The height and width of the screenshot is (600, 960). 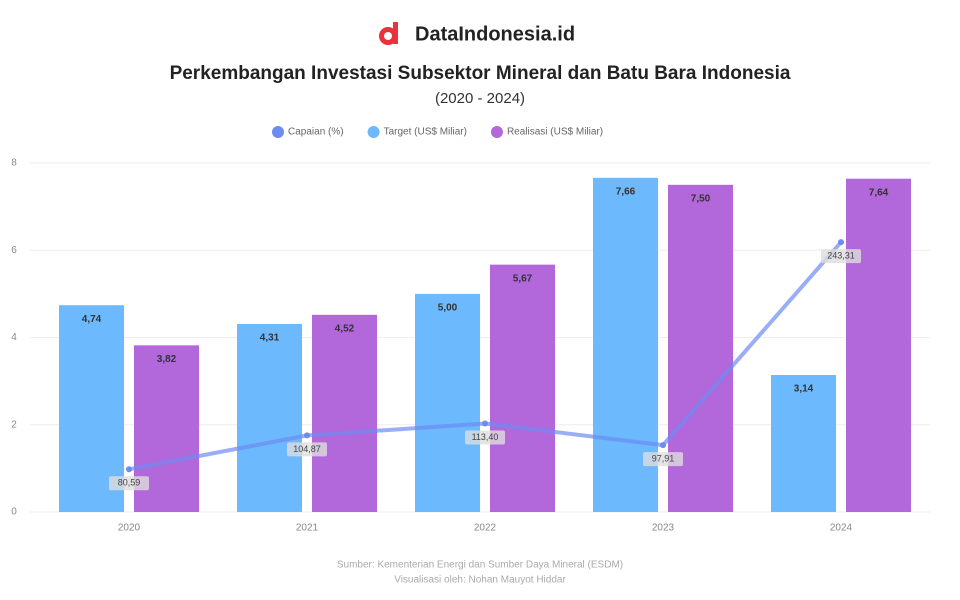 What do you see at coordinates (495, 34) in the screenshot?
I see `brand: DataIndonesia.id` at bounding box center [495, 34].